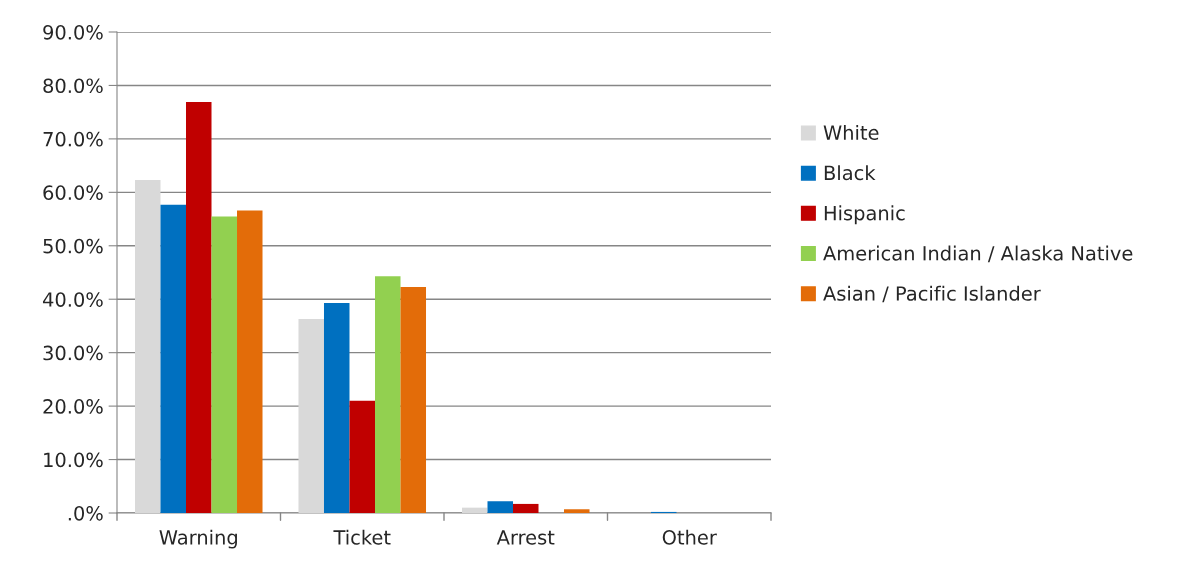 The image size is (1200, 575). I want to click on y-tick-label: 10.0%, so click(73, 460).